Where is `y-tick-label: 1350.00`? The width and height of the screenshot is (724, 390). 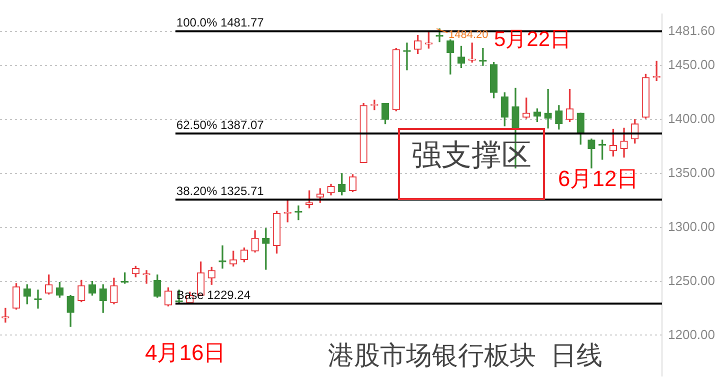 y-tick-label: 1350.00 is located at coordinates (691, 172).